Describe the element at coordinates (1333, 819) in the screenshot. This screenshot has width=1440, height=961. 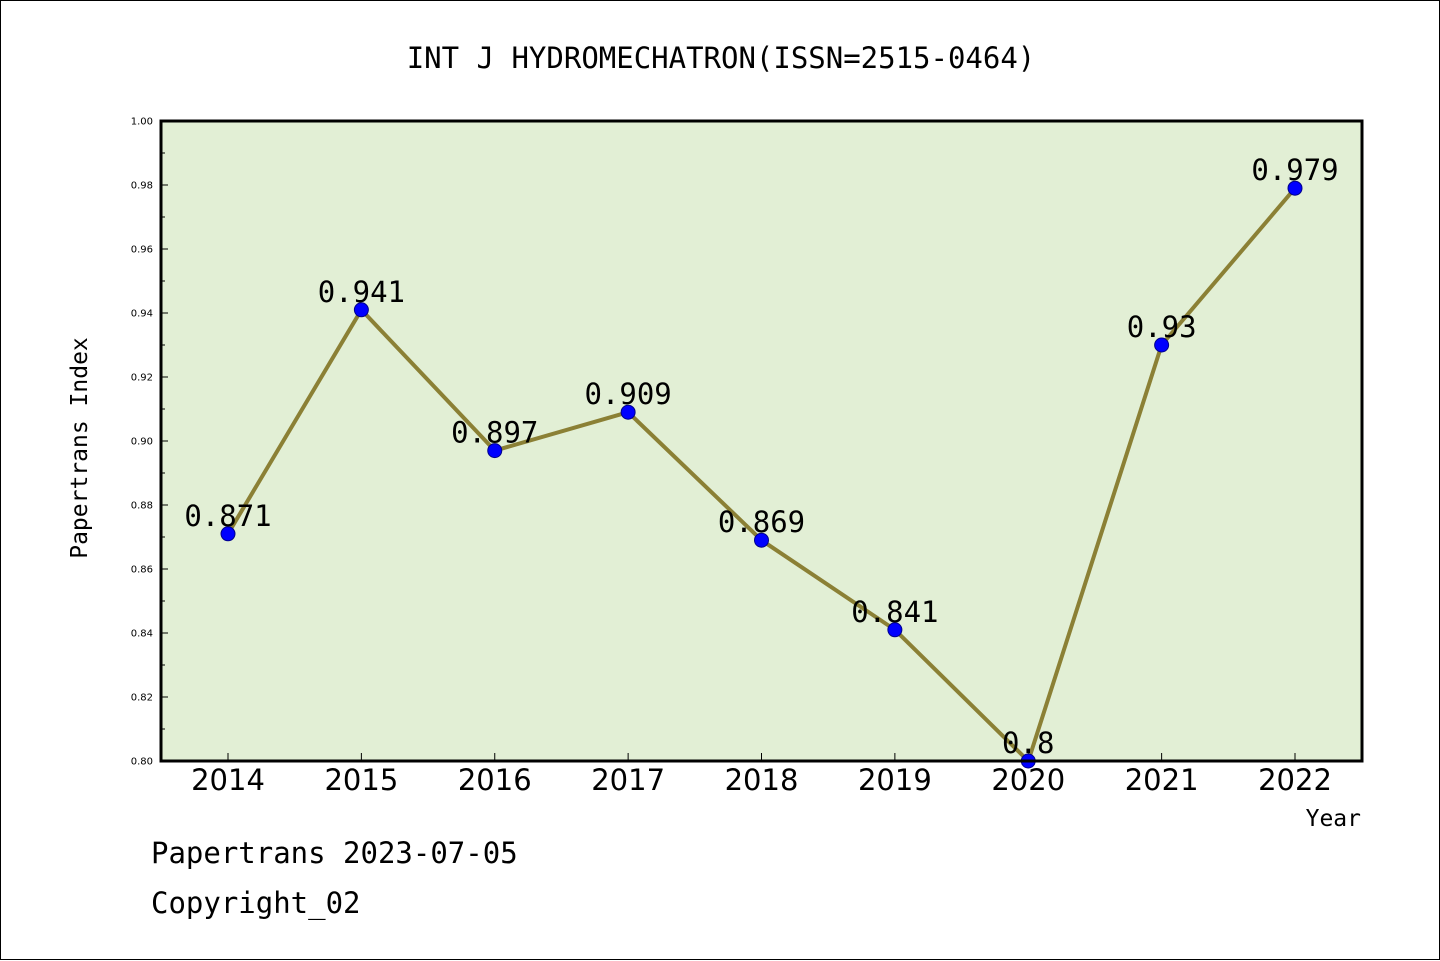
I see `x-axis-label: Year` at that location.